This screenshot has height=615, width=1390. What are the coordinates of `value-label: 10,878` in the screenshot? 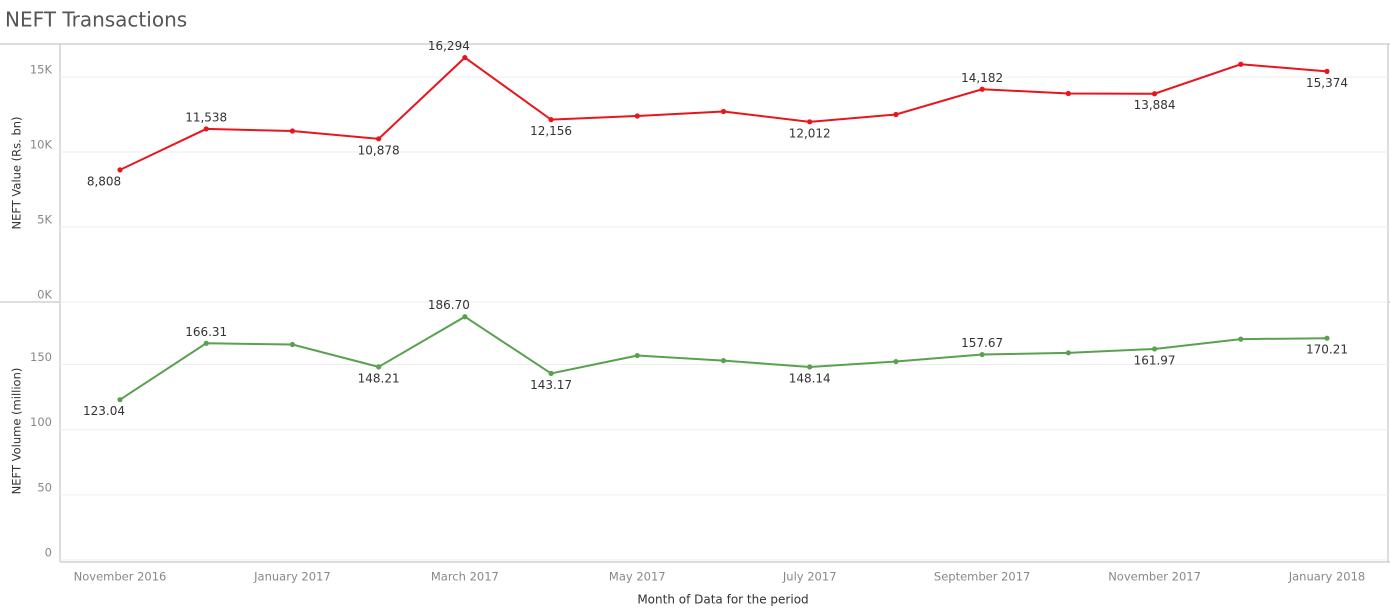 It's located at (379, 150).